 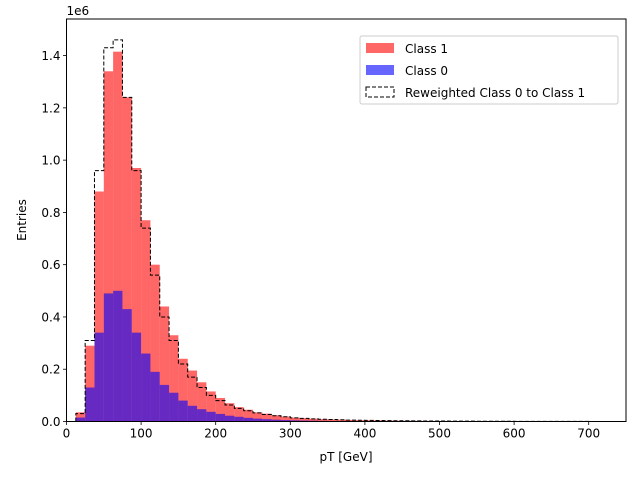 I want to click on x-tick-label: 500, so click(x=439, y=434).